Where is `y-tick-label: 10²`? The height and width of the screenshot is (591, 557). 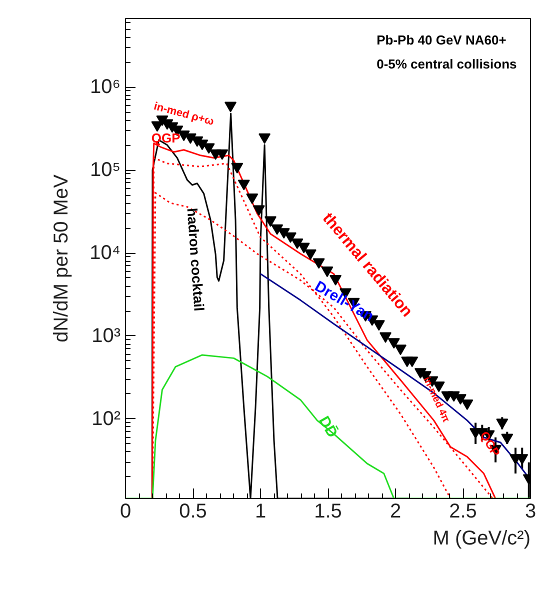
y-tick-label: 10² is located at coordinates (106, 419).